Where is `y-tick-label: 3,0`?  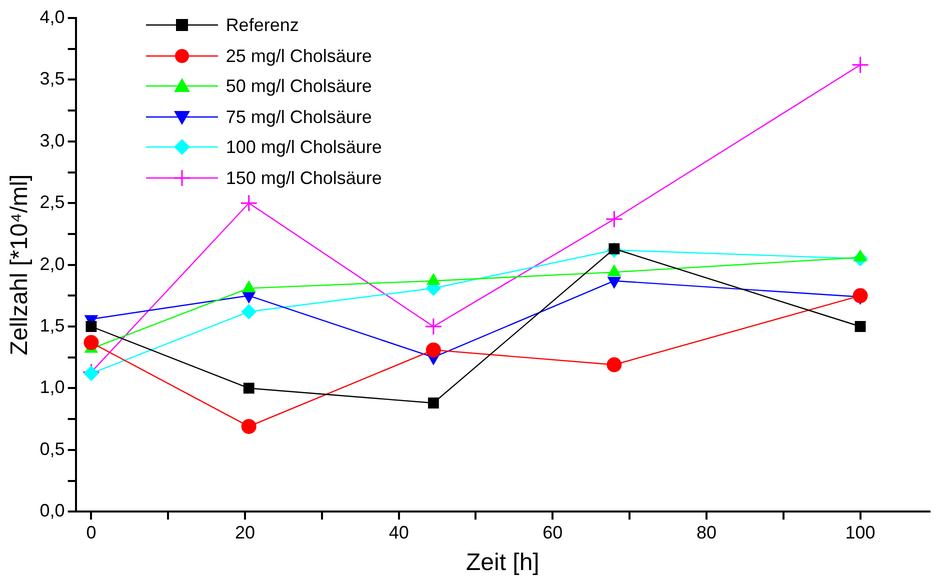 y-tick-label: 3,0 is located at coordinates (52, 140).